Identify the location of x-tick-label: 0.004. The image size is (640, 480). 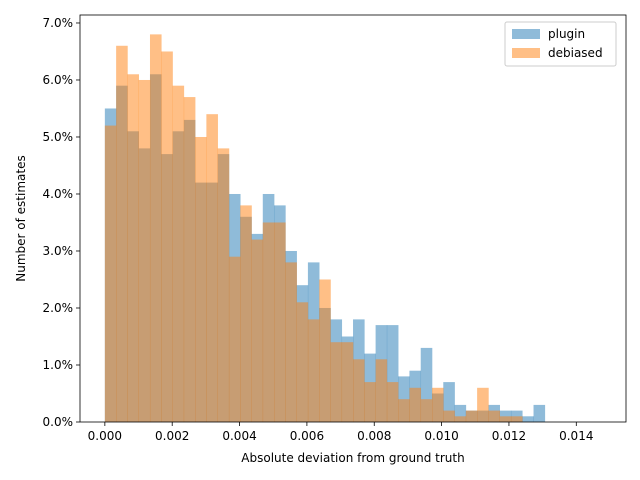
(239, 436).